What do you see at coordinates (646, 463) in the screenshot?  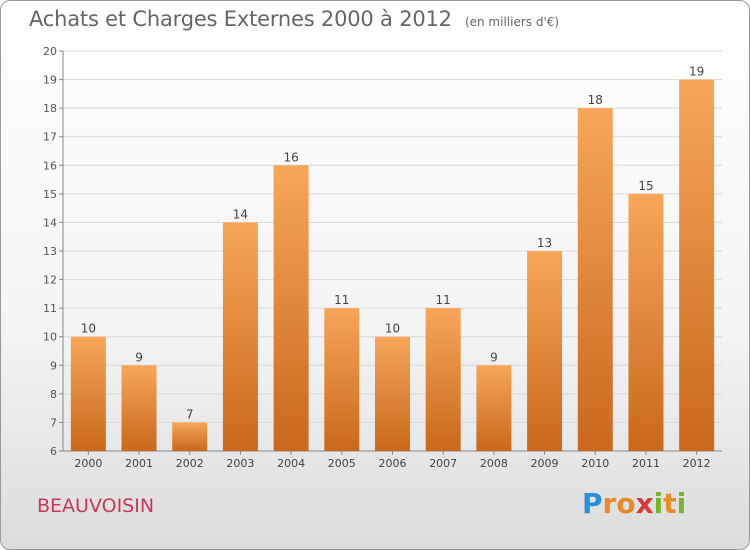 I see `x-tick-label-2011: 2011` at bounding box center [646, 463].